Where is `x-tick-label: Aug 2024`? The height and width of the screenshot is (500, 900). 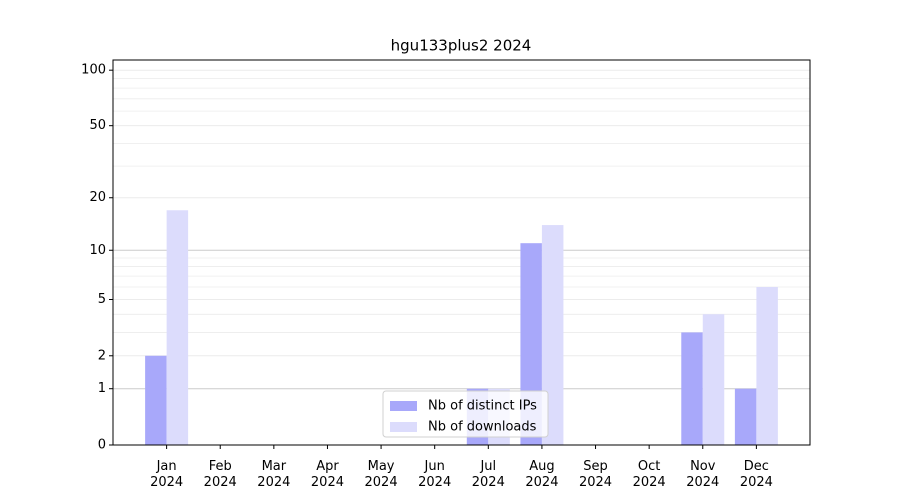
x-tick-label: Aug 2024 is located at coordinates (541, 474).